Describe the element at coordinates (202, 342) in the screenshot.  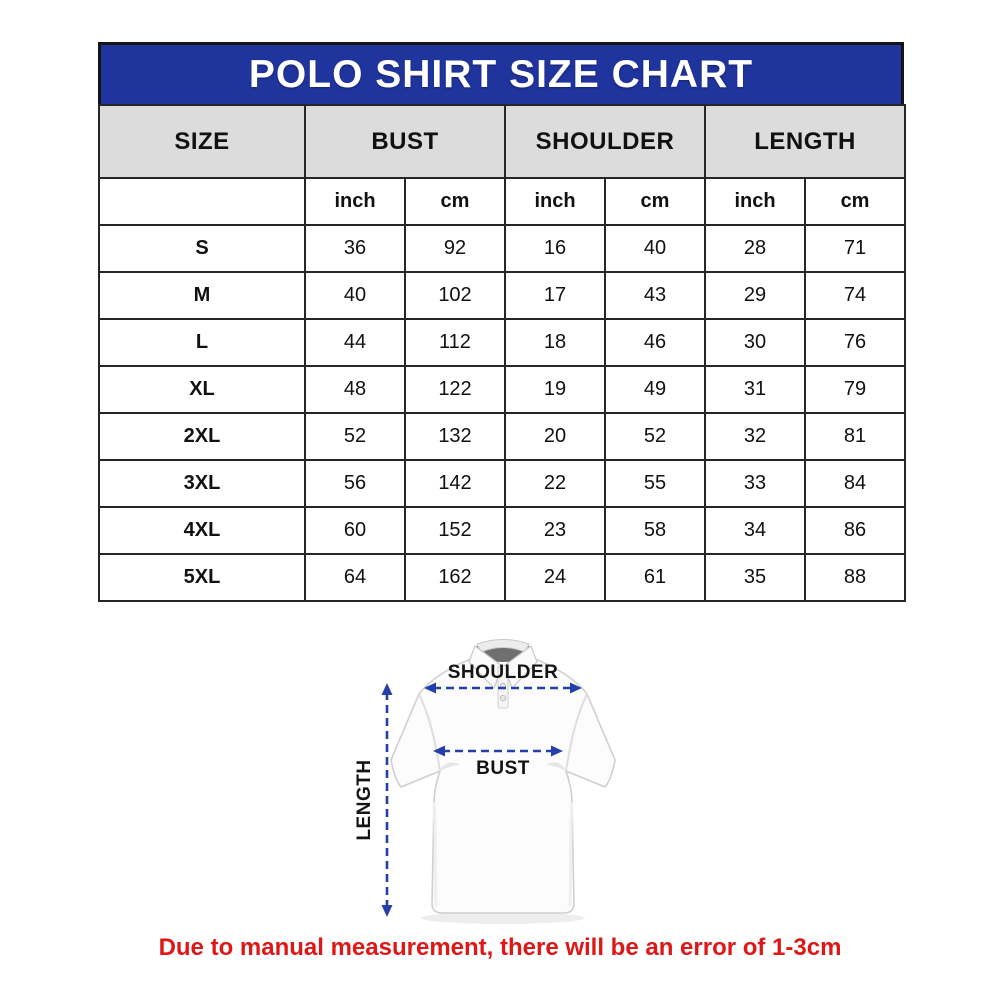
I see `size-label: L` at that location.